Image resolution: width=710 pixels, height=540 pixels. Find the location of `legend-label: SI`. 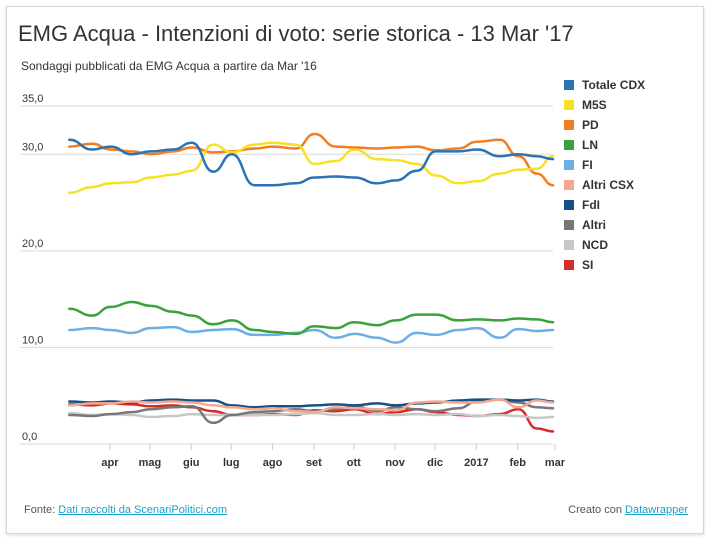

legend-label: SI is located at coordinates (588, 265).